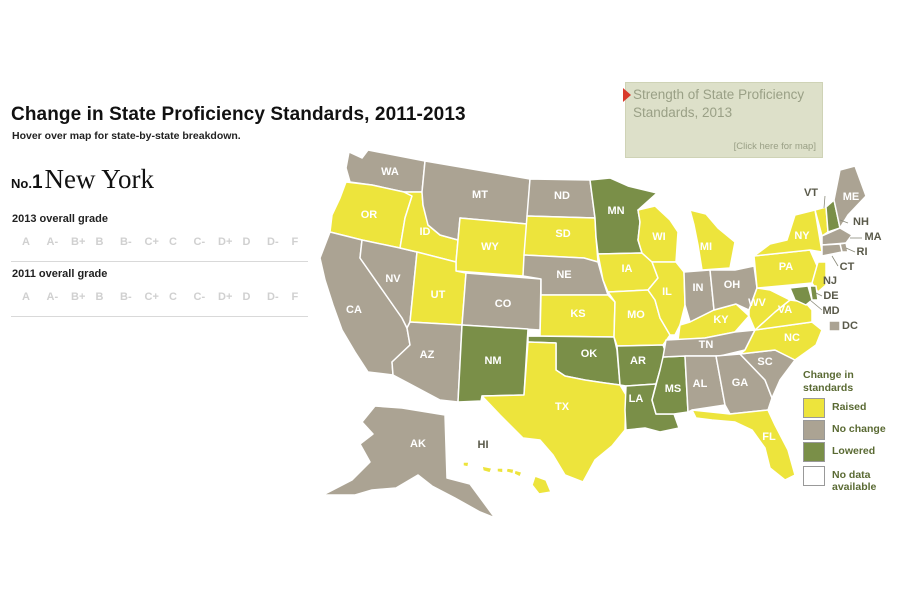 The height and width of the screenshot is (600, 900). I want to click on rank-prefix: No., so click(21, 183).